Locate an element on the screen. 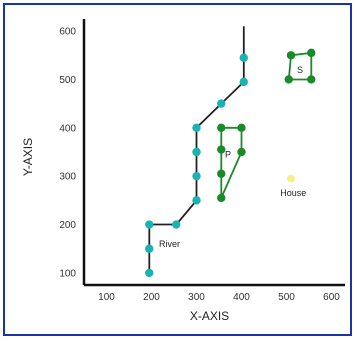 The image size is (357, 341). house-marker is located at coordinates (291, 178).